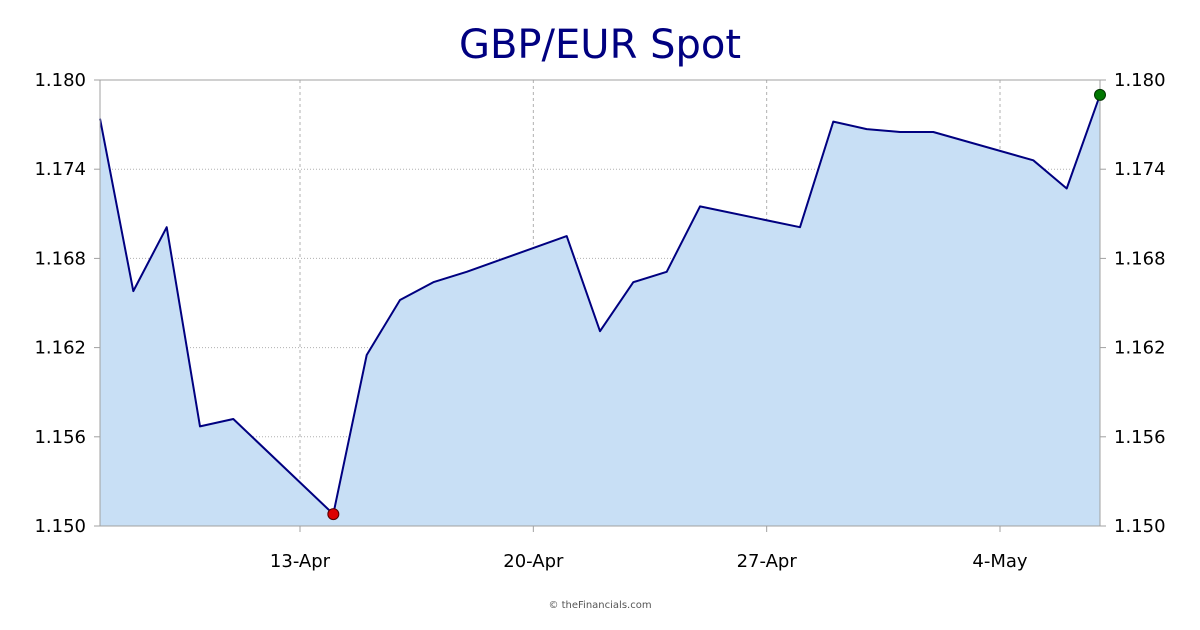 The width and height of the screenshot is (1200, 630). I want to click on y-tick-label-left: 1.156, so click(60, 437).